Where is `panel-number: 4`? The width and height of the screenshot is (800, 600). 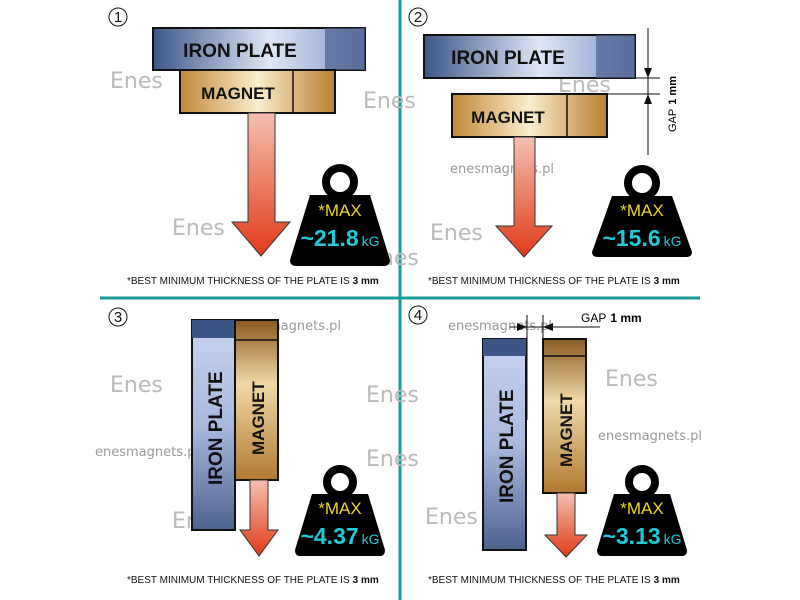 panel-number: 4 is located at coordinates (418, 315).